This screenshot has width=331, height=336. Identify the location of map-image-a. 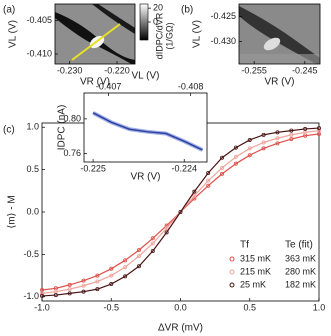
(95, 34).